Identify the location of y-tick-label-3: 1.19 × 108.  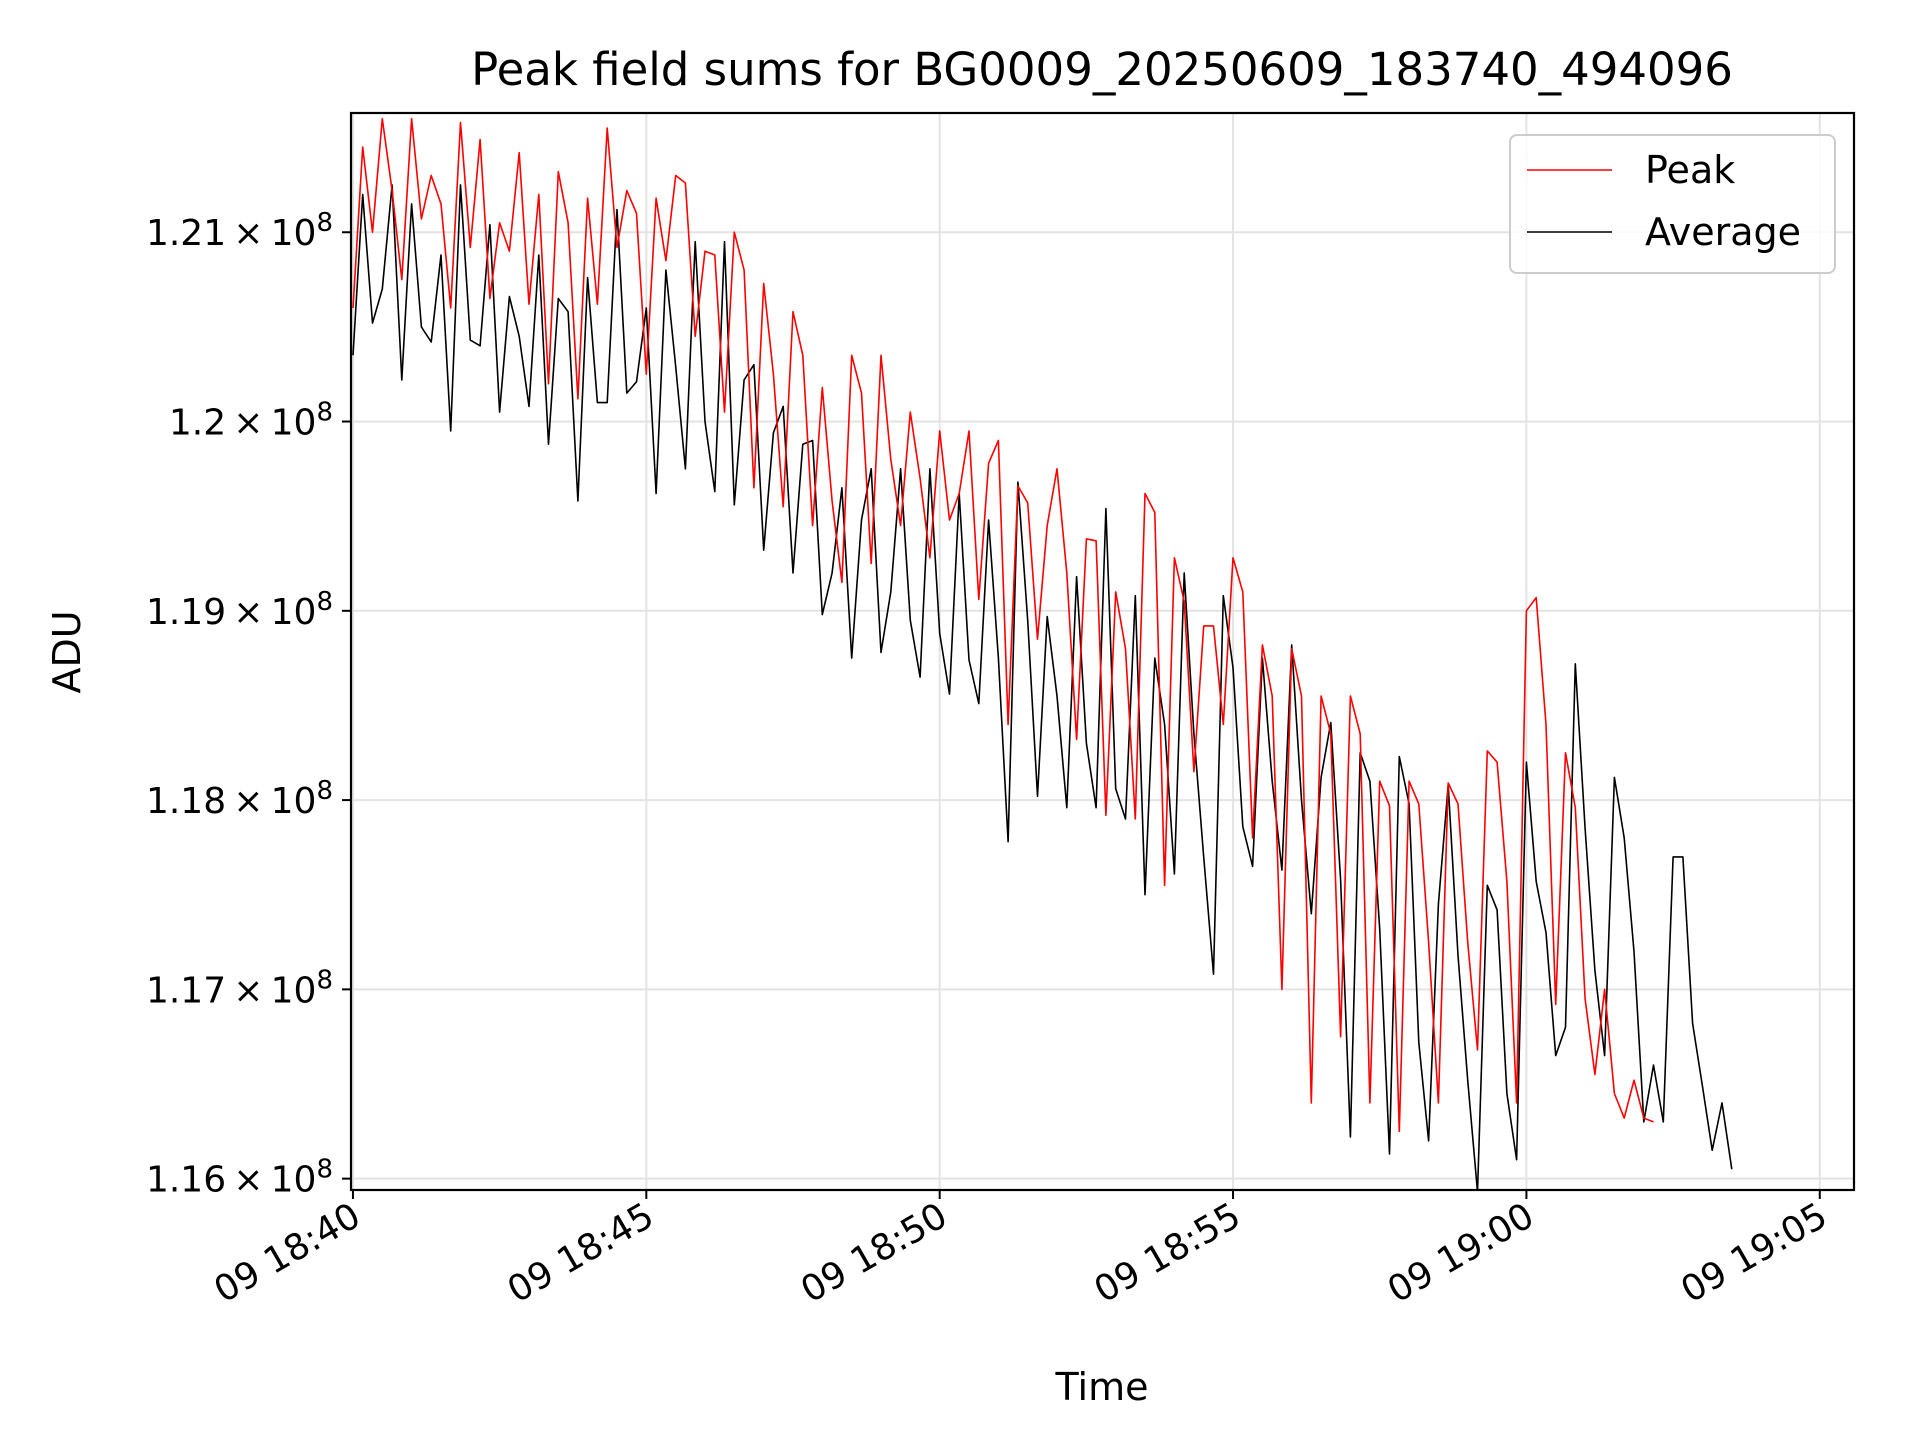
(239, 610).